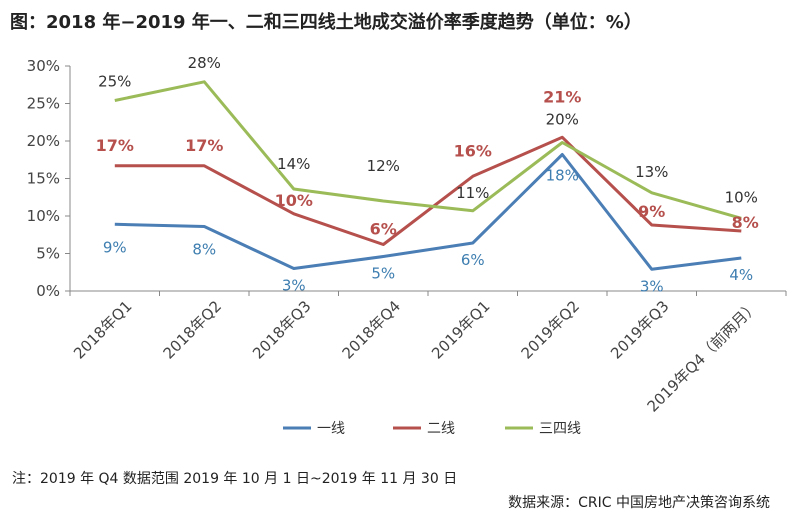  Describe the element at coordinates (560, 429) in the screenshot. I see `legend-label: 三四线` at that location.